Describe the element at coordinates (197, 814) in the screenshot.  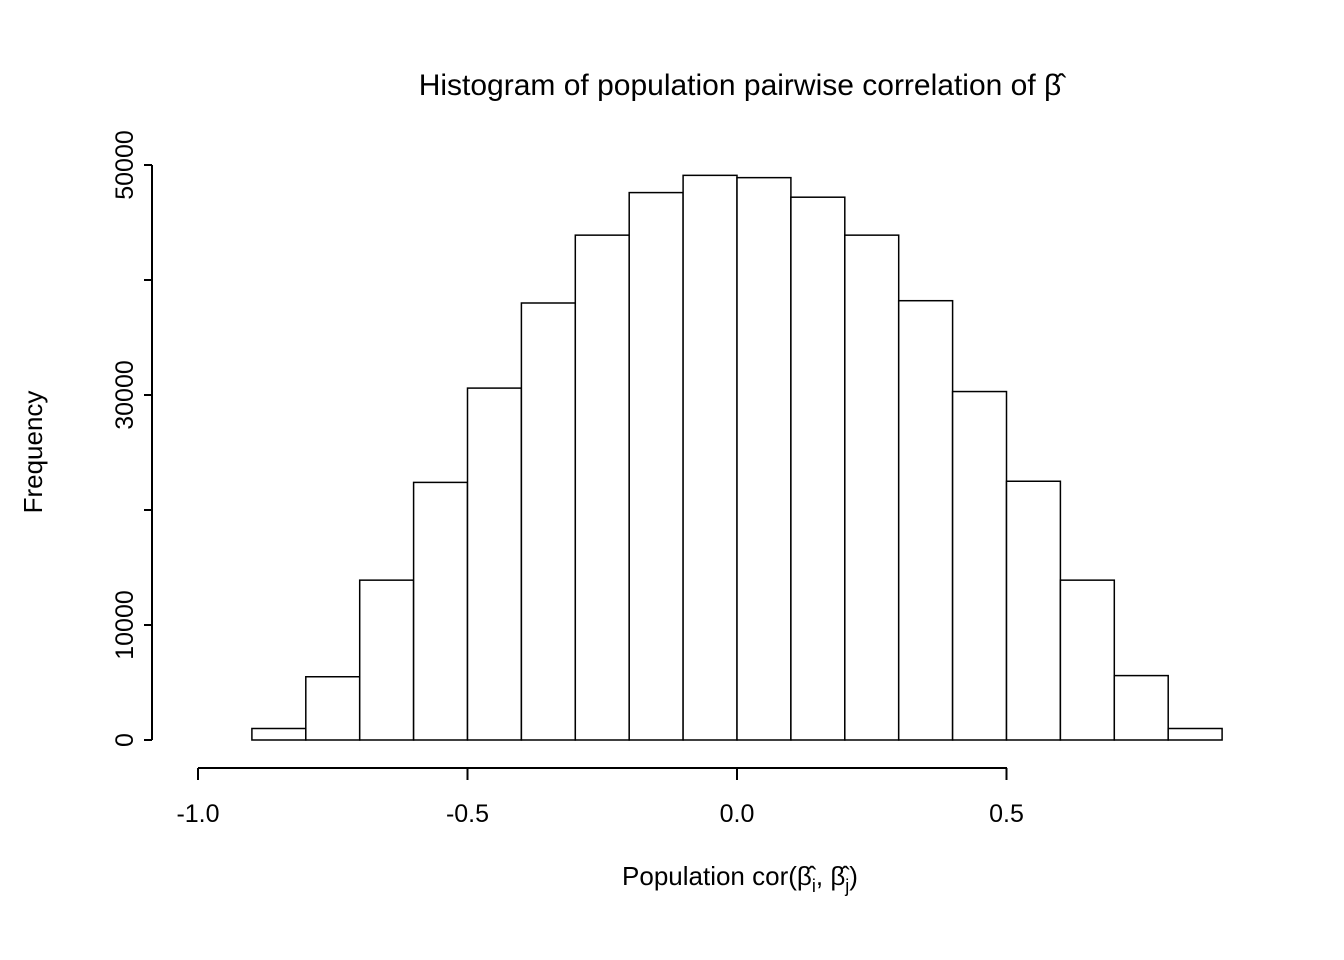
I see `x-tick-label: -1.0` at that location.